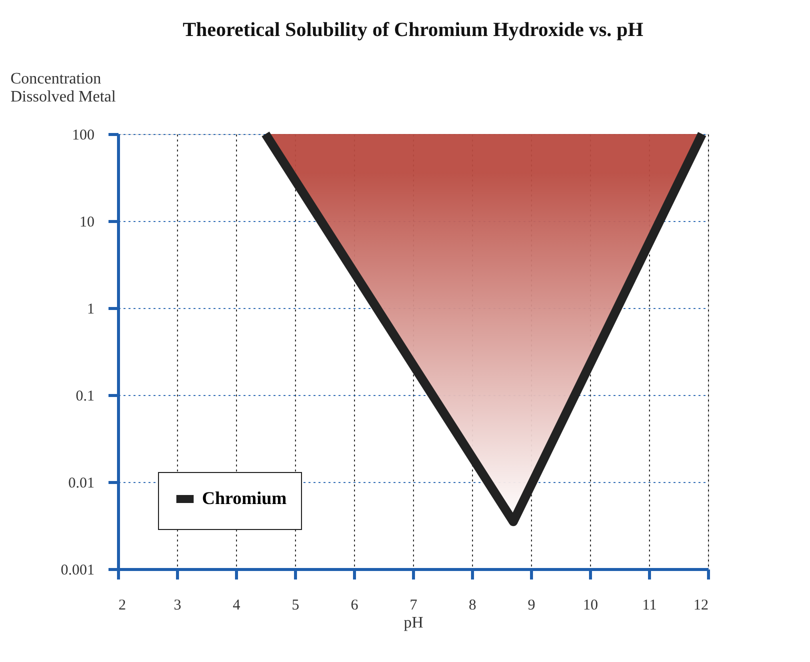  What do you see at coordinates (63, 88) in the screenshot?
I see `y-axis-title: Concentration Dissolved Metal` at bounding box center [63, 88].